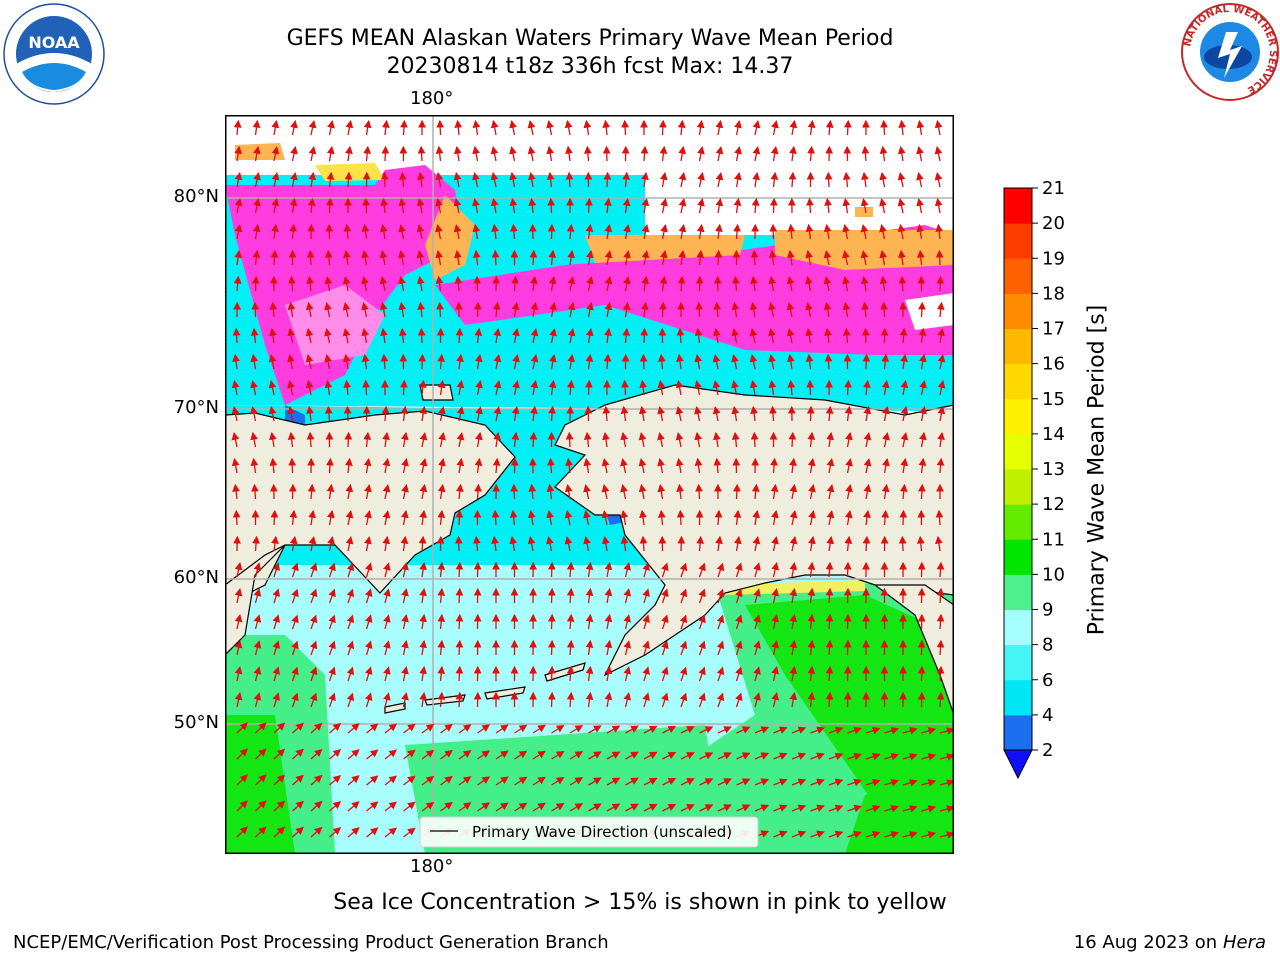  I want to click on lon-label-top: 180°, so click(432, 98).